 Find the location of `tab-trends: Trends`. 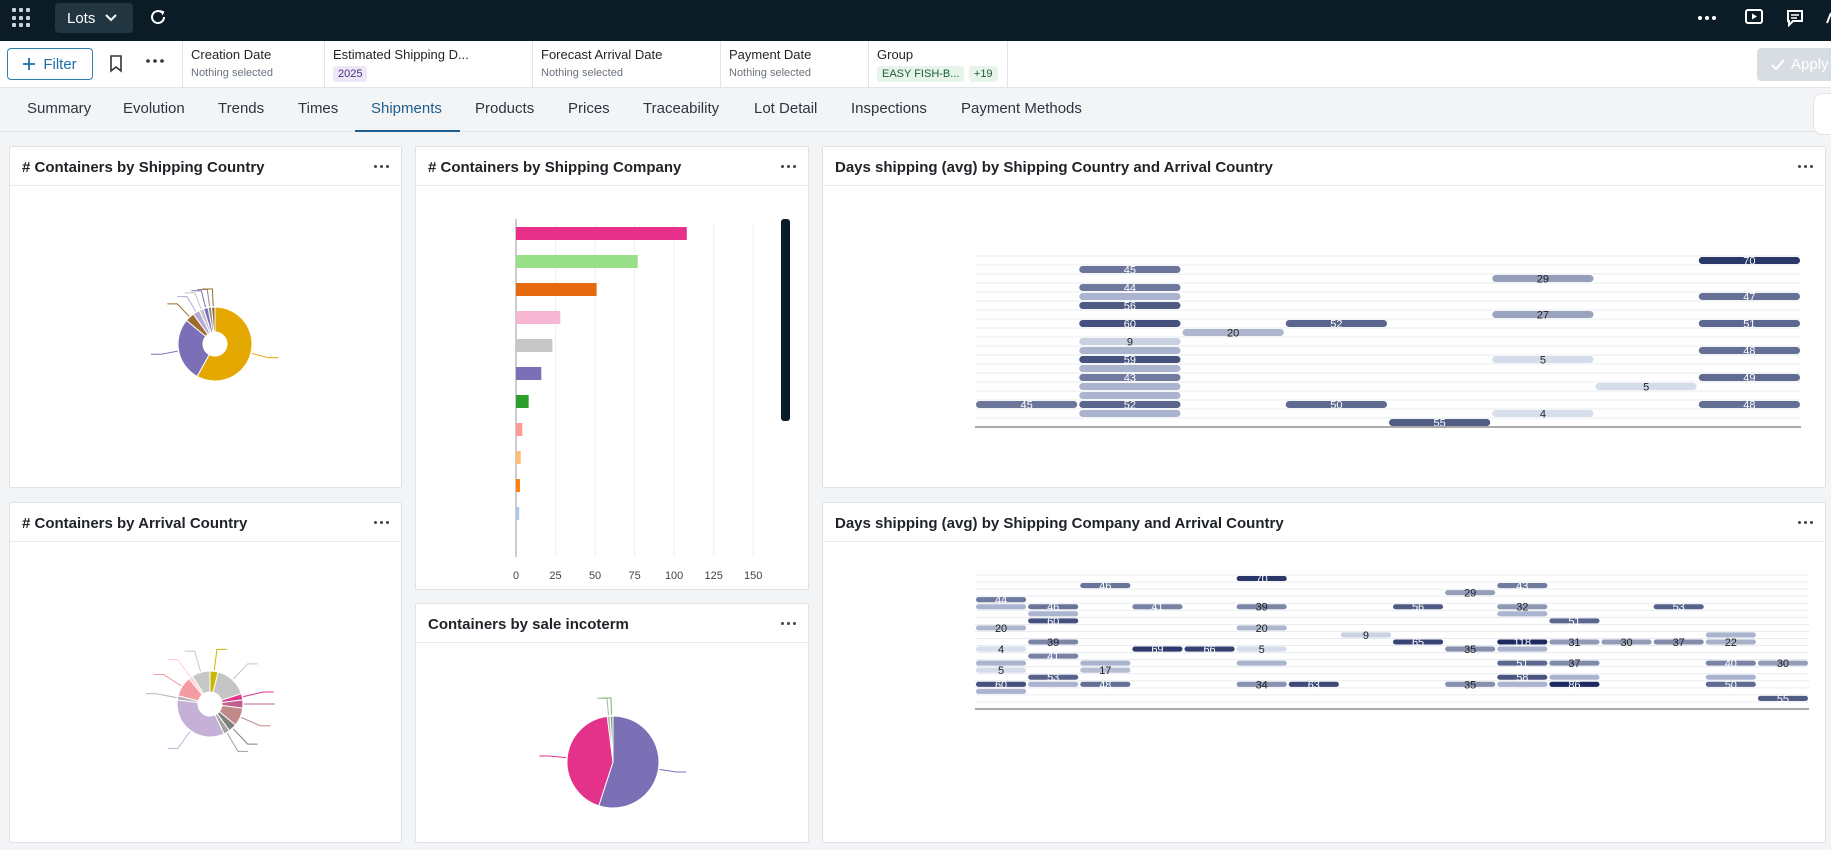

tab-trends: Trends is located at coordinates (241, 108).